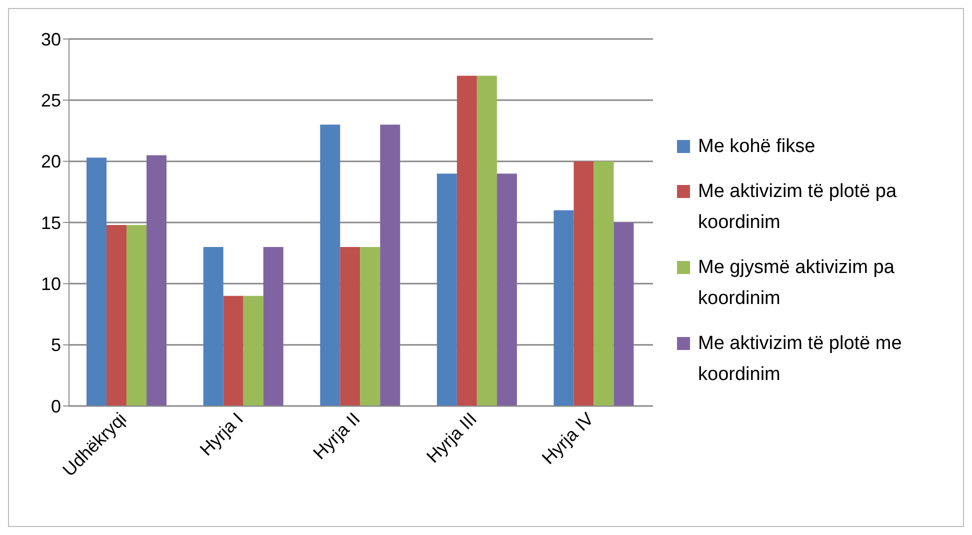 Image resolution: width=972 pixels, height=535 pixels. Describe the element at coordinates (800, 359) in the screenshot. I see `legend-label: Me aktivizim të plotë me koordinim` at that location.